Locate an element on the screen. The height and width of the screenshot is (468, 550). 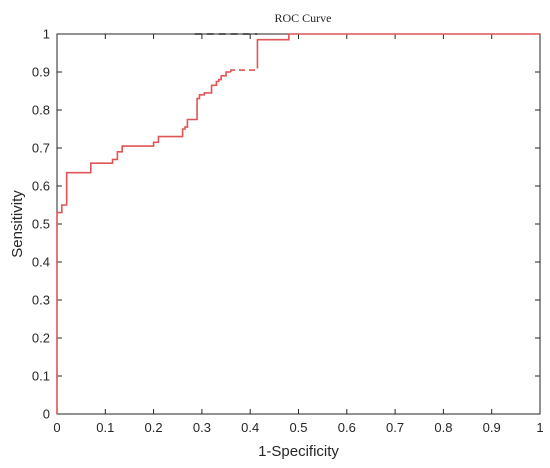
y-tick-label: 0.5 is located at coordinates (41, 224).